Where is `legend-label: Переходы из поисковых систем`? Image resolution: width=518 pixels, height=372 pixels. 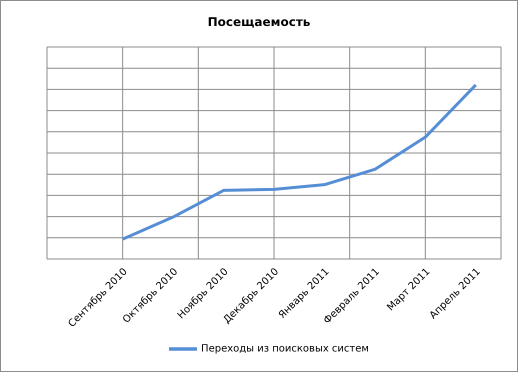
legend-label: Переходы из поисковых систем is located at coordinates (285, 349).